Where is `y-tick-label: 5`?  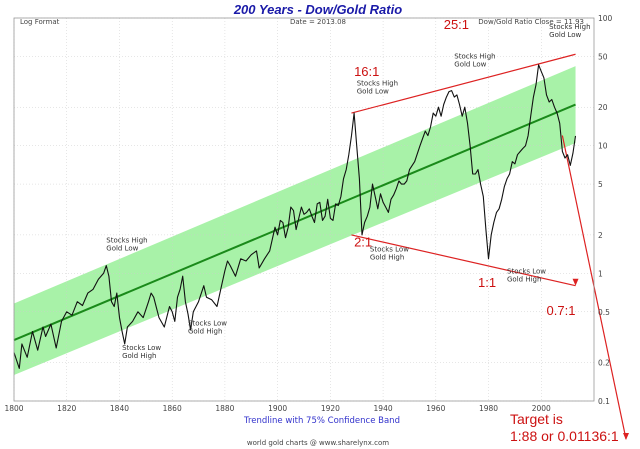
y-tick-label: 5 is located at coordinates (600, 184).